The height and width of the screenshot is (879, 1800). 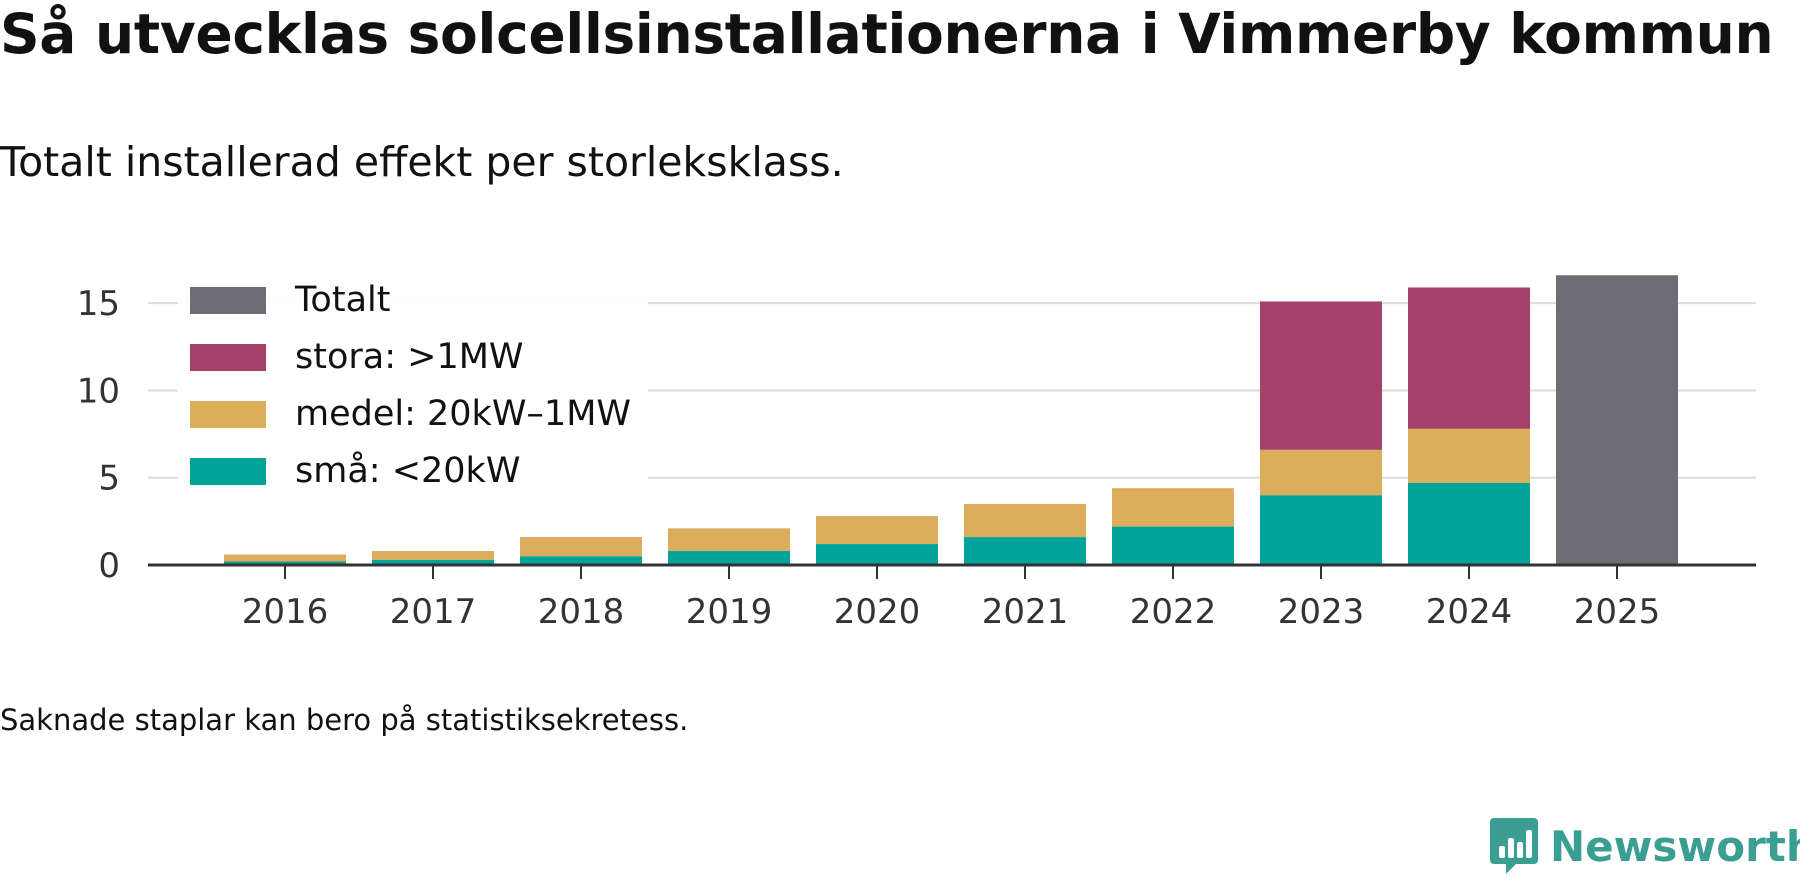 I want to click on y-tick-label: 15, so click(x=98, y=304).